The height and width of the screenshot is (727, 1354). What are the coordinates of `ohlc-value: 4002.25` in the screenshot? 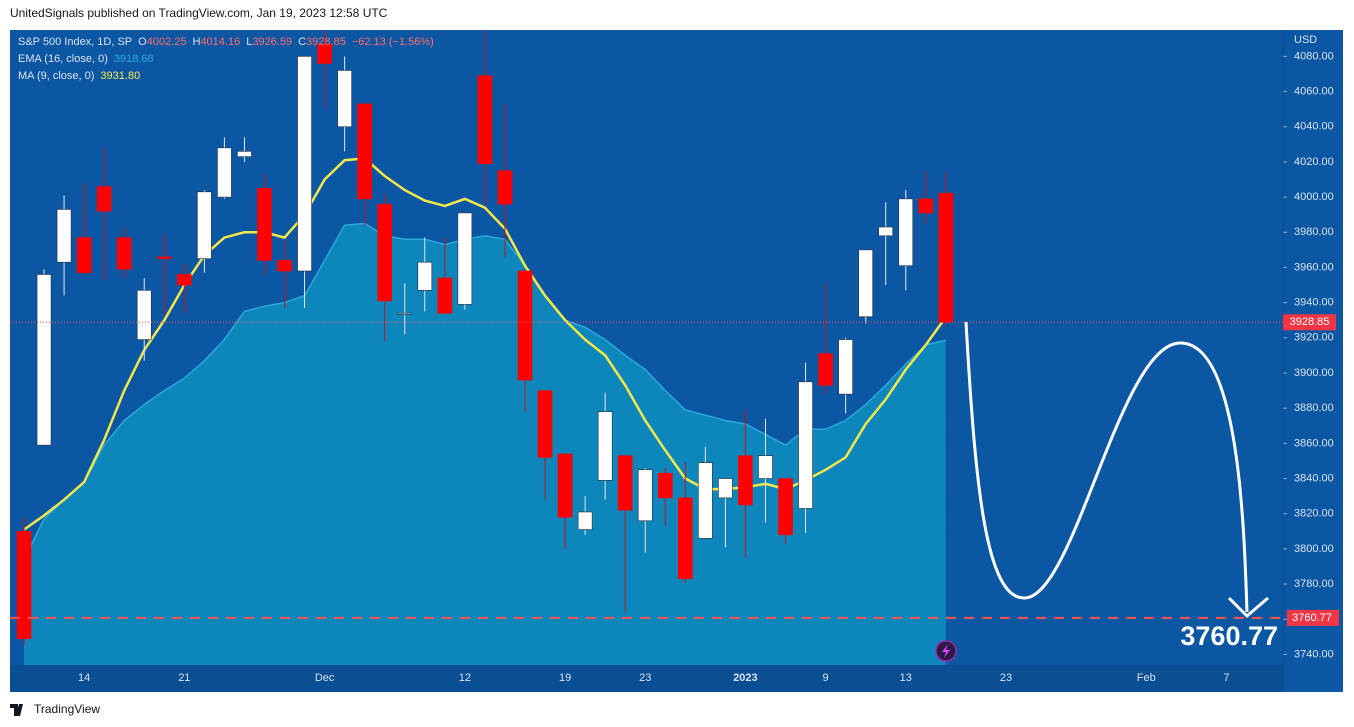 It's located at (167, 42).